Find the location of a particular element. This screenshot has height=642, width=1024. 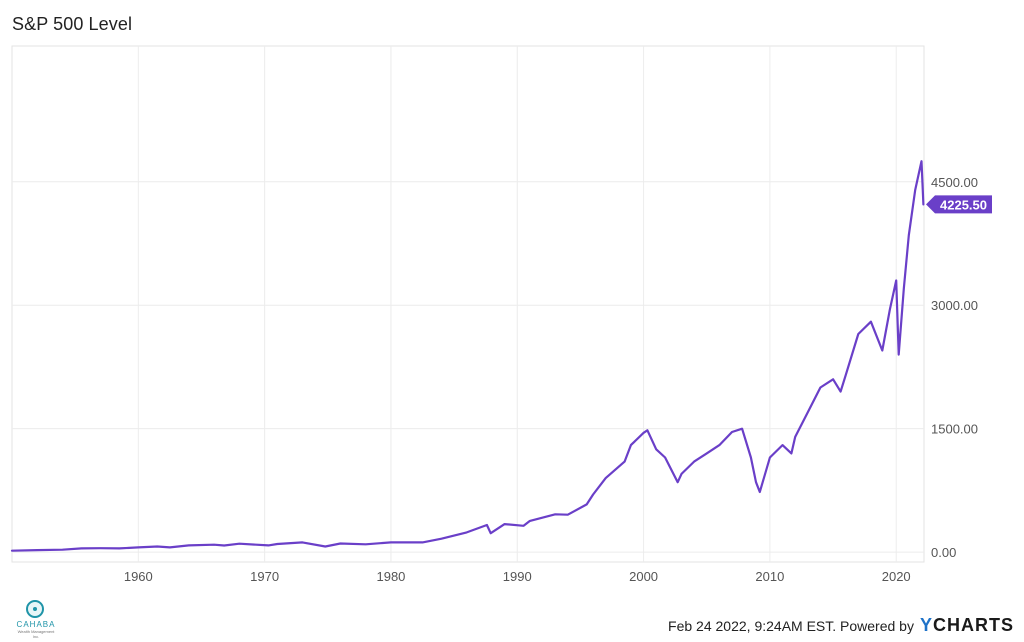

logo-subtitle: Wealth Management Inc. is located at coordinates (36, 634).